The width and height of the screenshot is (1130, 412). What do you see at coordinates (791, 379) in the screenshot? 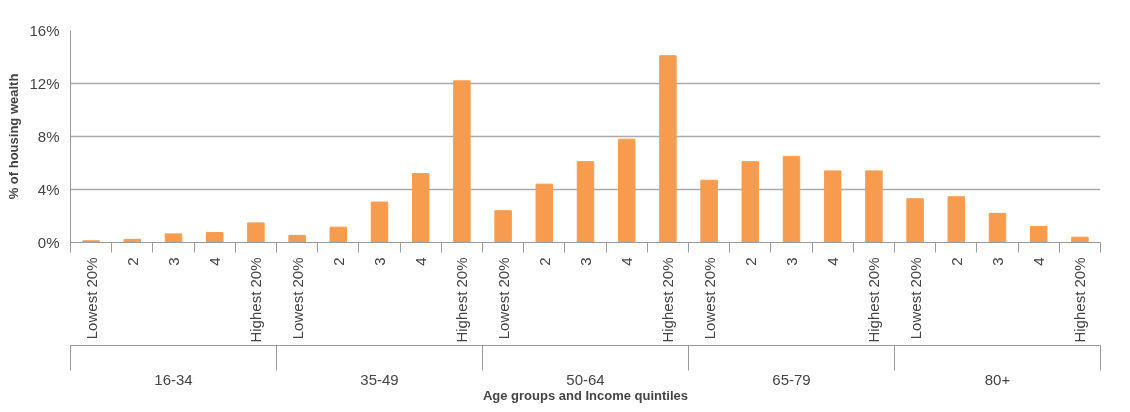
I see `text: 65-79` at bounding box center [791, 379].